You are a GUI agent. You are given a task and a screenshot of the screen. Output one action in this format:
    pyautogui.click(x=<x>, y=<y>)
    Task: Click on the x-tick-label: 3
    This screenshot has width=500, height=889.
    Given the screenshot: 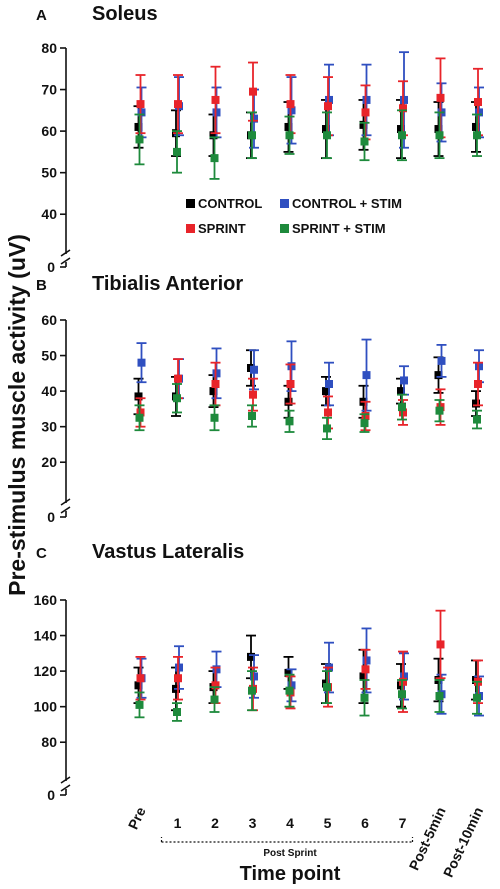 What is the action you would take?
    pyautogui.click(x=253, y=823)
    